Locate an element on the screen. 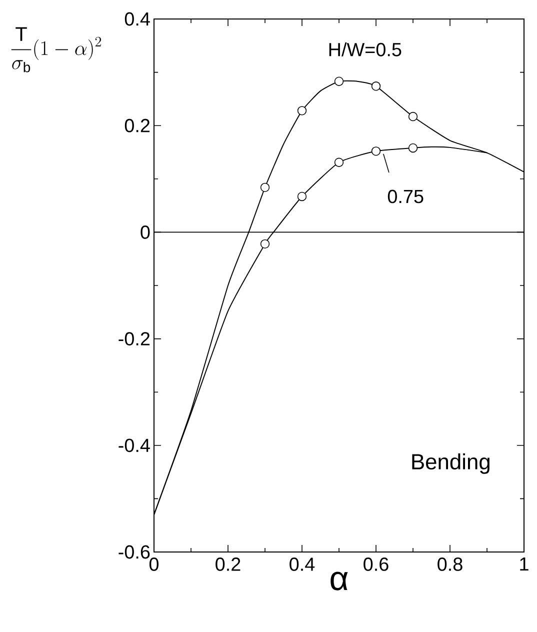 The height and width of the screenshot is (632, 537). x-tick-label: 0.4 is located at coordinates (302, 564).